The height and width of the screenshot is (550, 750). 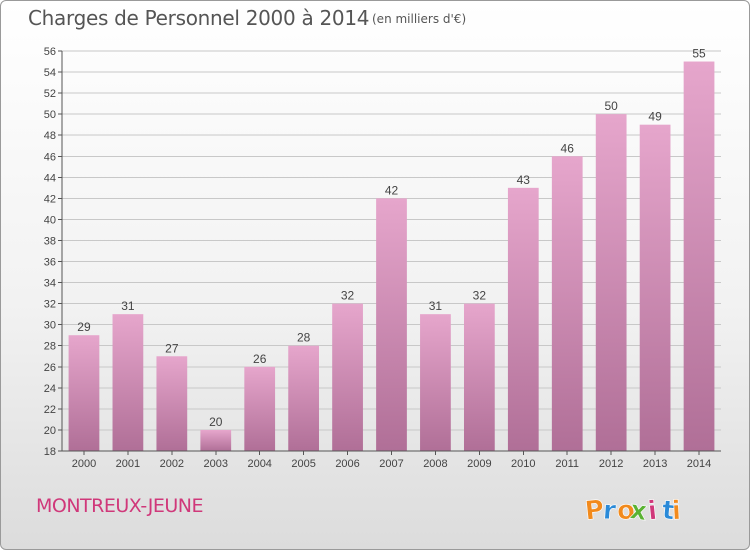 I want to click on bar-2013, so click(x=655, y=288).